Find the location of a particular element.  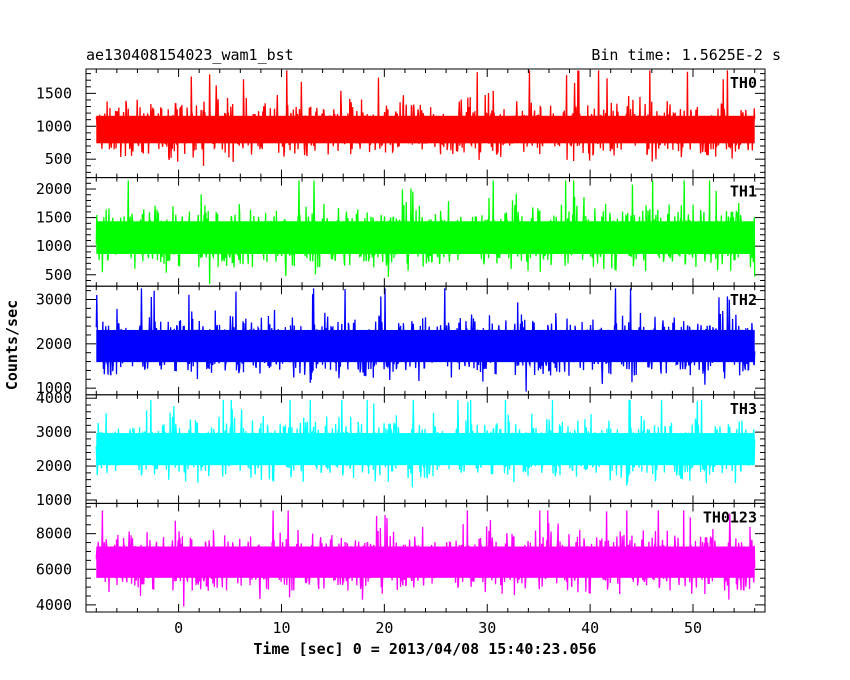

panel-th0123: 4000 6000 8000 TH0123 is located at coordinates (401, 558).